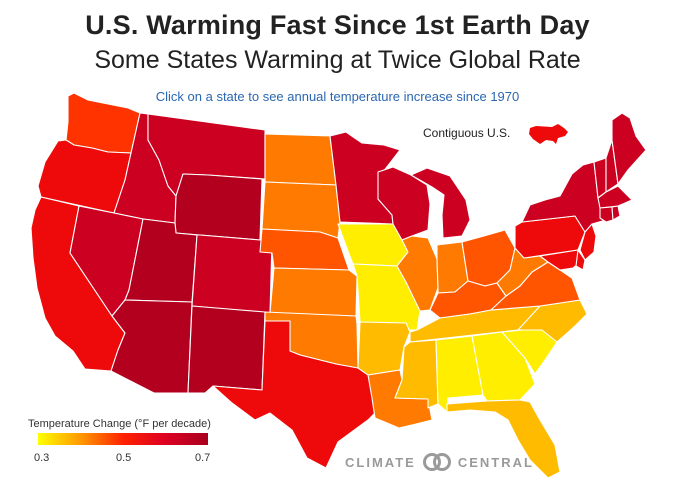  What do you see at coordinates (588, 242) in the screenshot?
I see `state-nj` at bounding box center [588, 242].